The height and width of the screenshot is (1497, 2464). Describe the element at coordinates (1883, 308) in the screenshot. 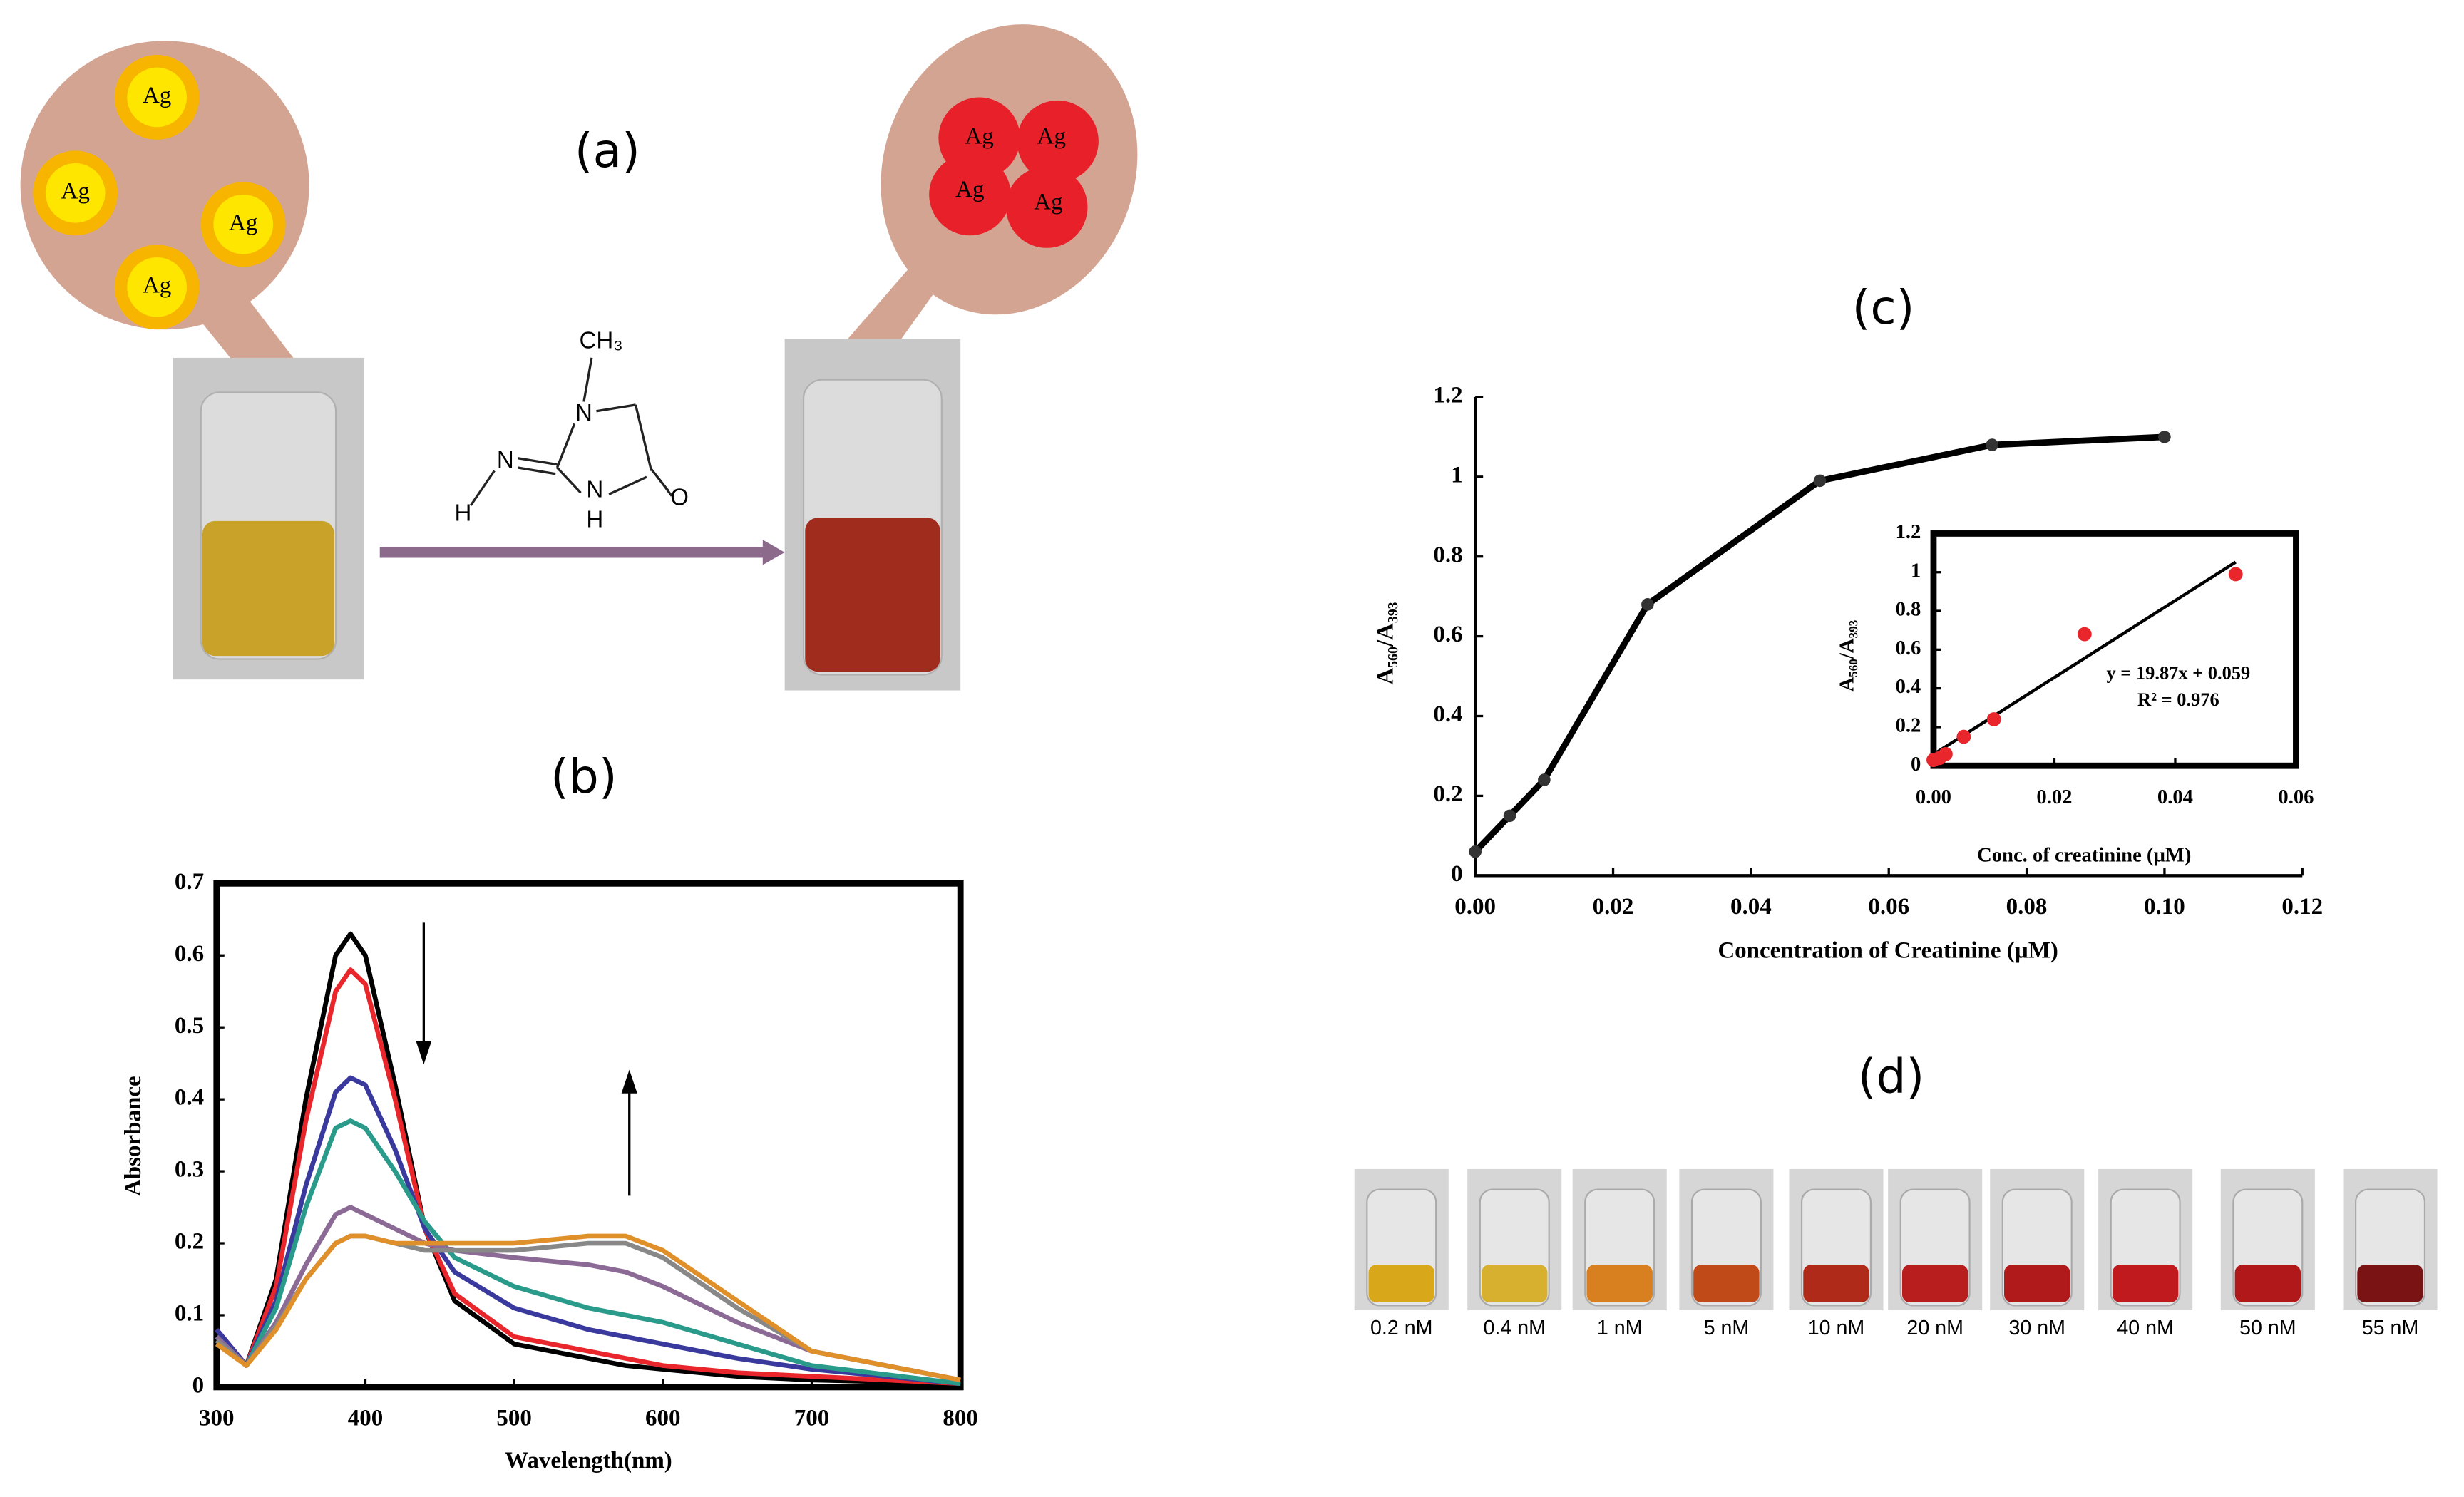

I see `panel-label: (c)` at that location.